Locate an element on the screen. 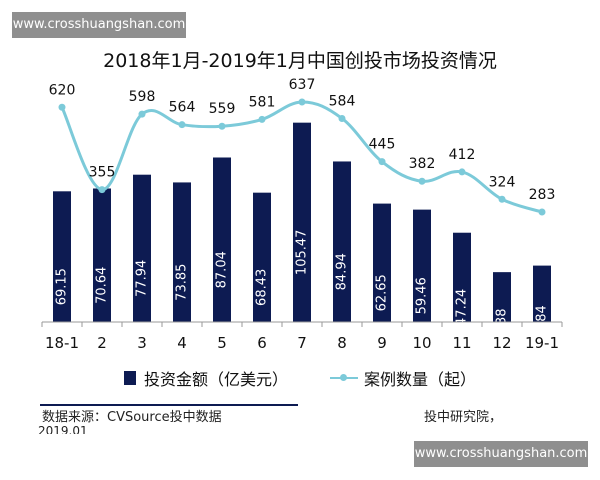  count-value-label: 598 is located at coordinates (142, 97).